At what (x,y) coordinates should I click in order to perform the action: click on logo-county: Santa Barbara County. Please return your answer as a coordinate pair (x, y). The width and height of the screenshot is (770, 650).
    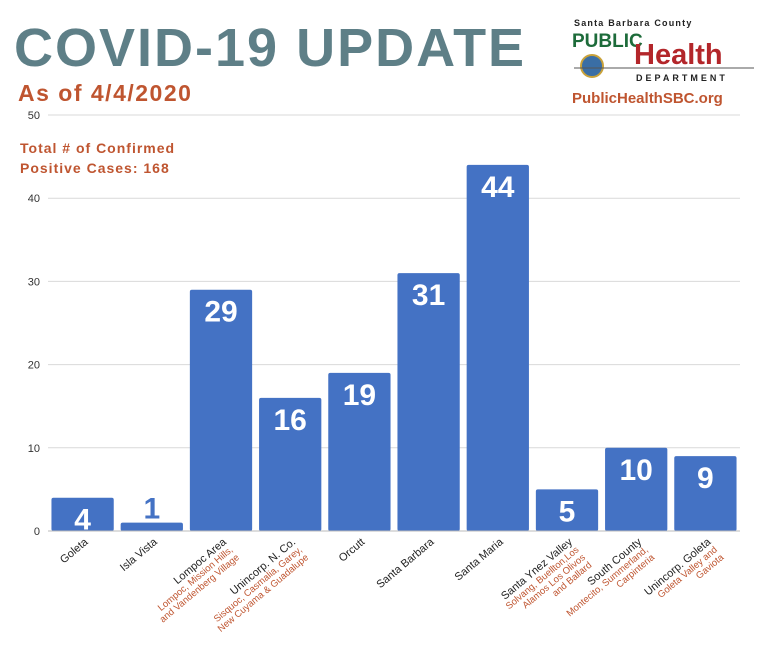
    Looking at the image, I should click on (633, 23).